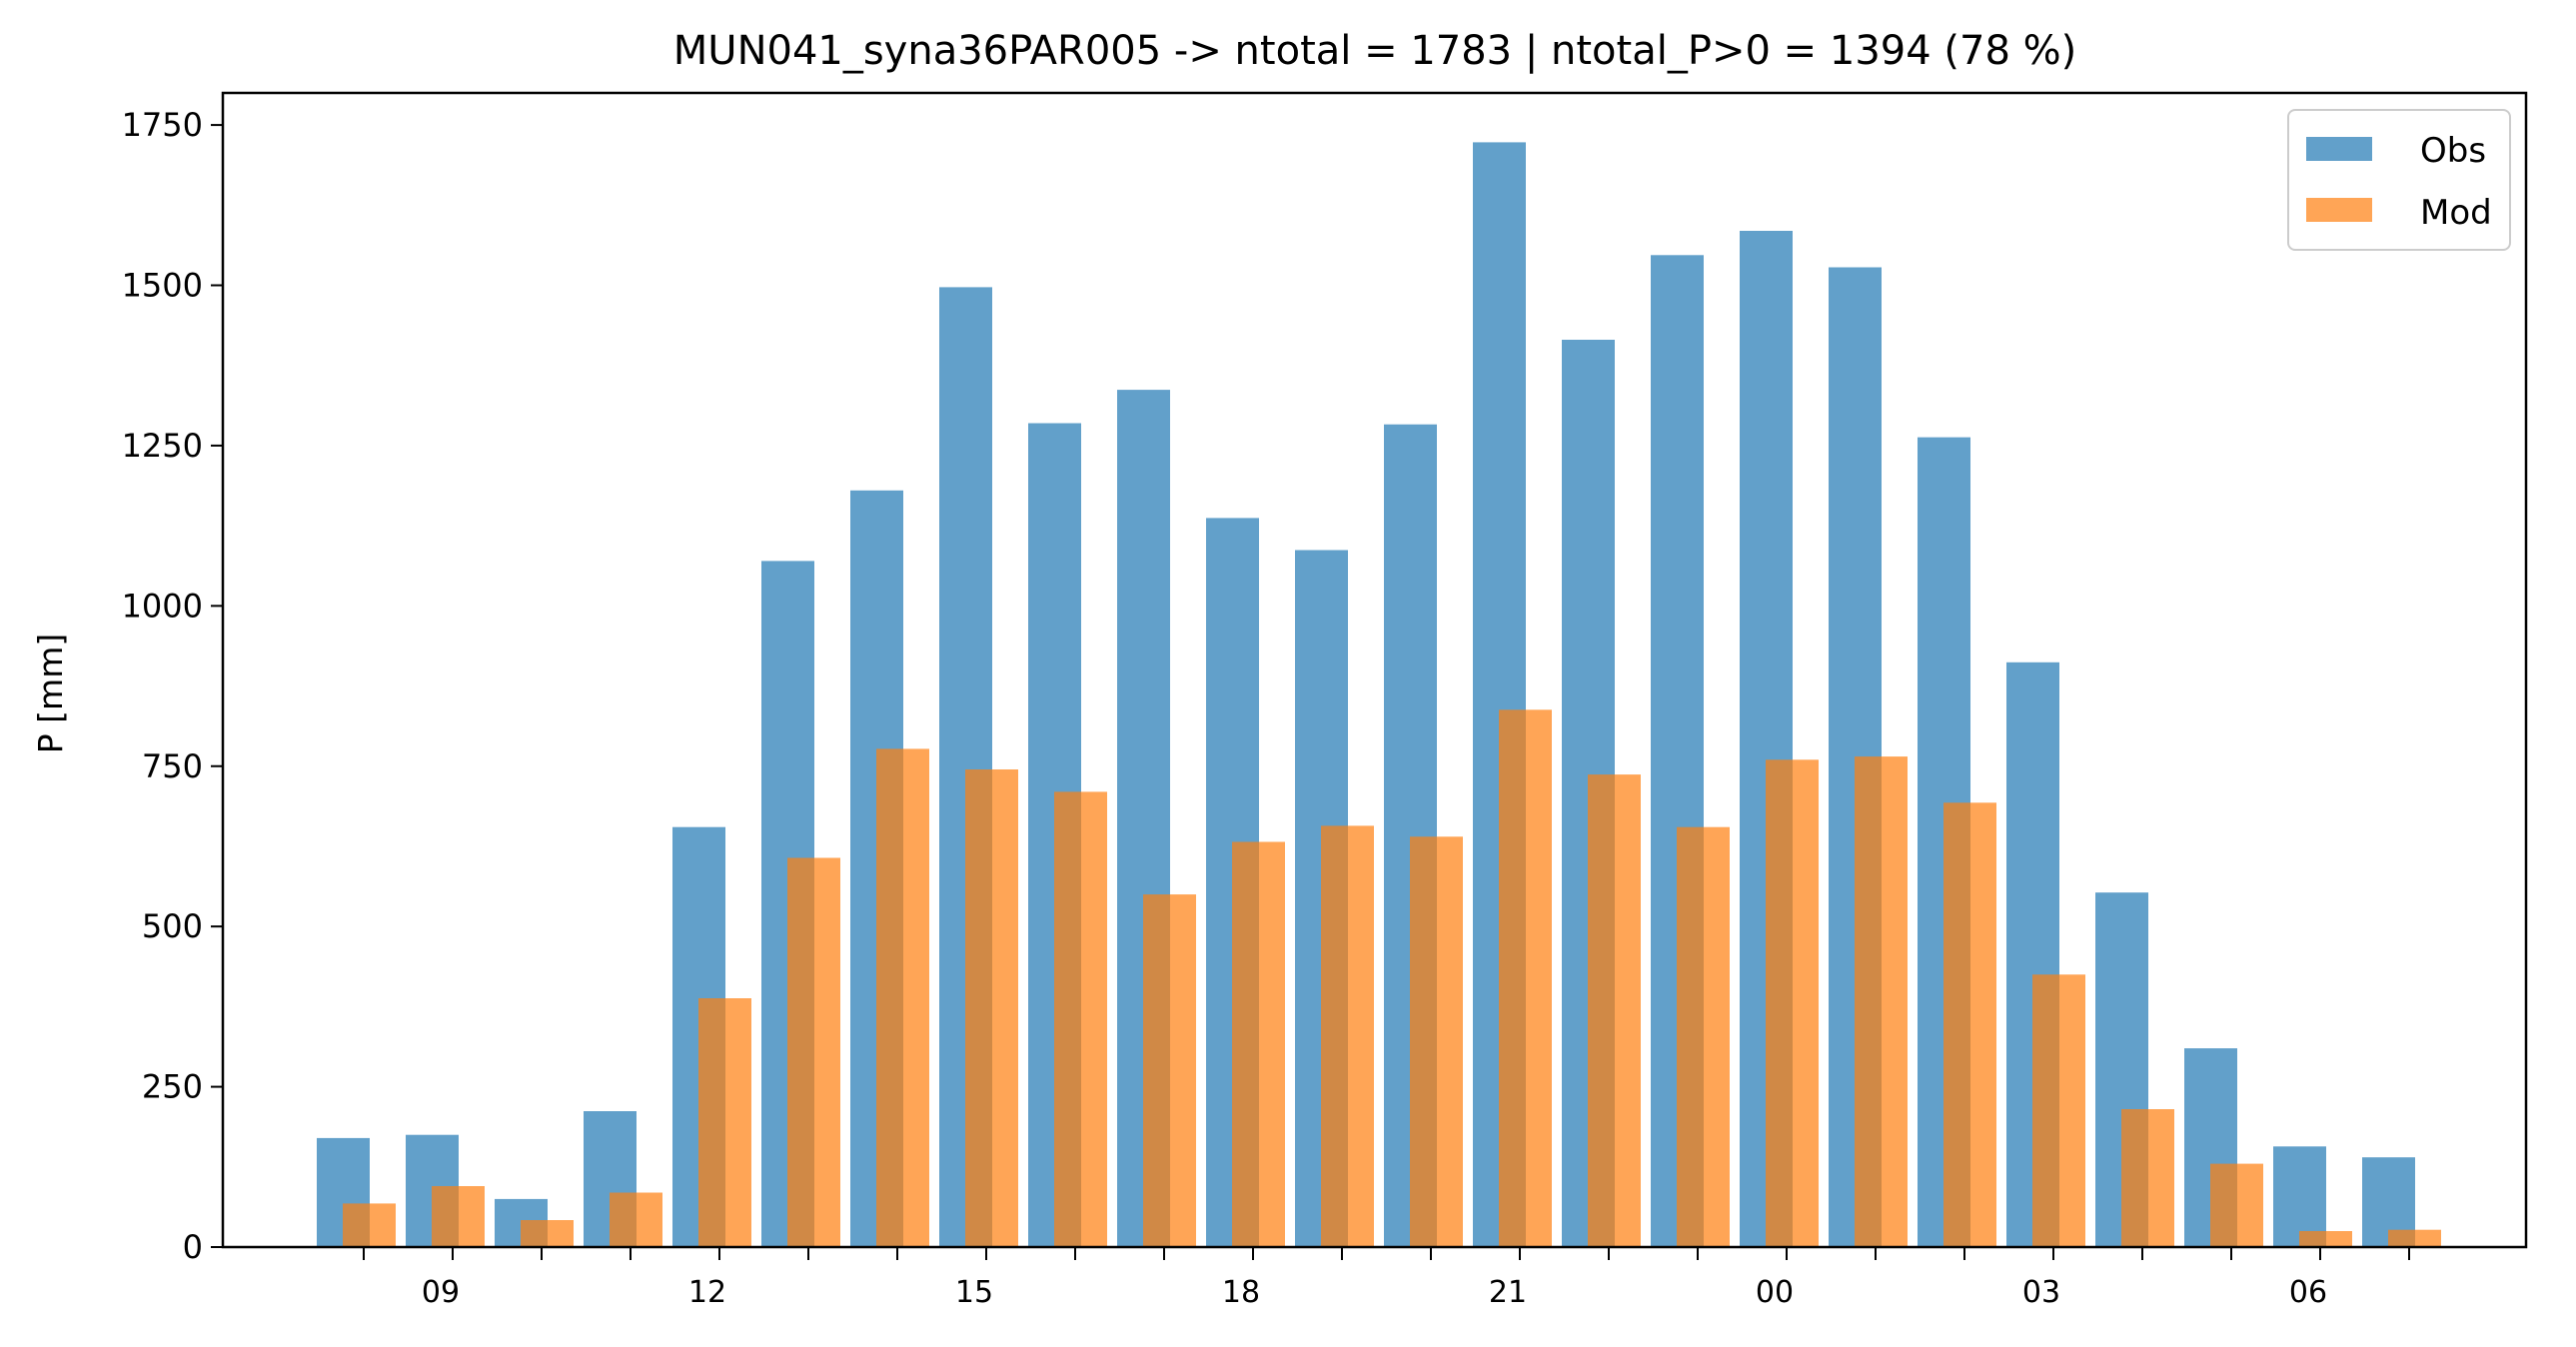 Image resolution: width=2576 pixels, height=1347 pixels. What do you see at coordinates (2308, 1292) in the screenshot?
I see `x-tick-label: 06` at bounding box center [2308, 1292].